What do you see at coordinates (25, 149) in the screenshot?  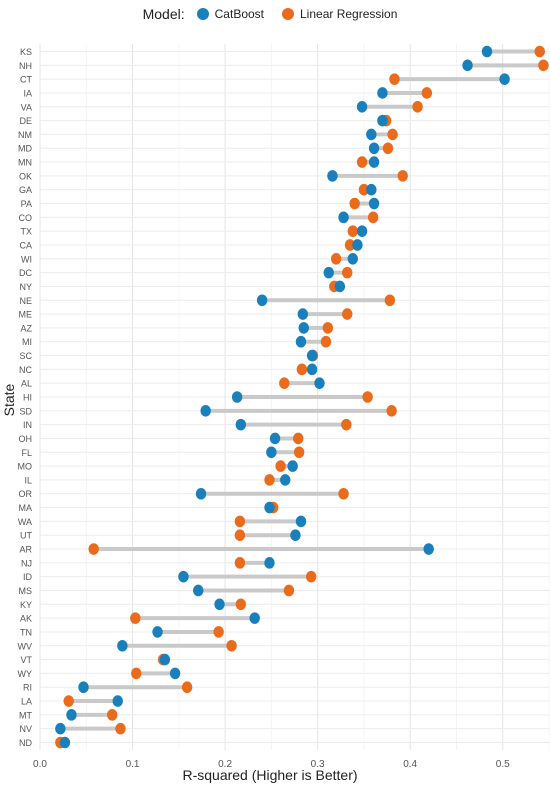 I see `y-tick-label: MD` at bounding box center [25, 149].